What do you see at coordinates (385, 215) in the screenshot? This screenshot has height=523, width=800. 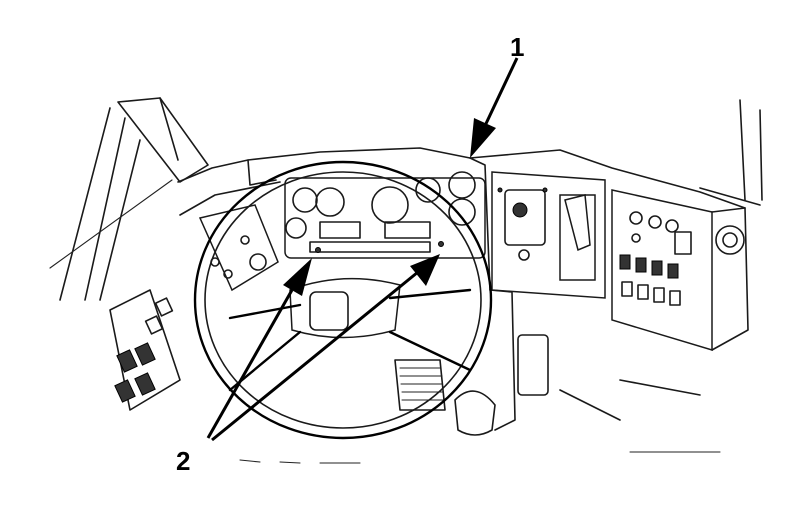 I see `instrument-cluster` at bounding box center [385, 215].